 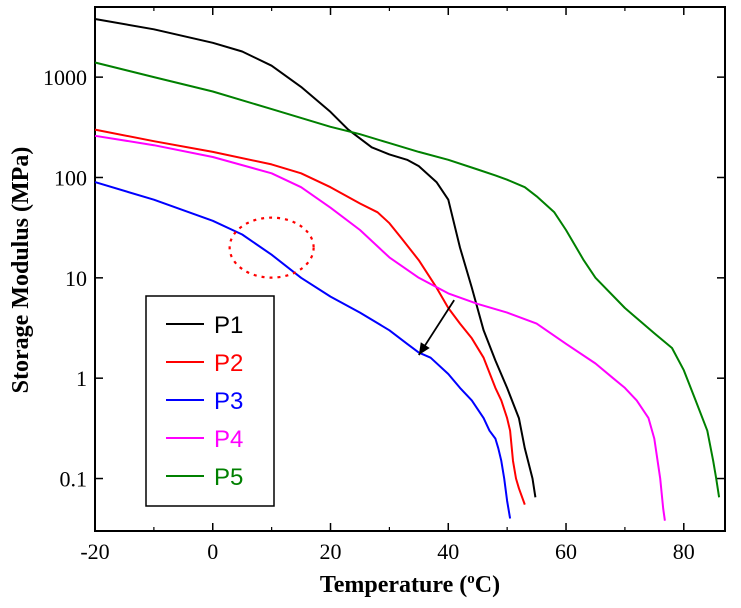 What do you see at coordinates (228, 439) in the screenshot?
I see `legend-label-p4: P4` at bounding box center [228, 439].